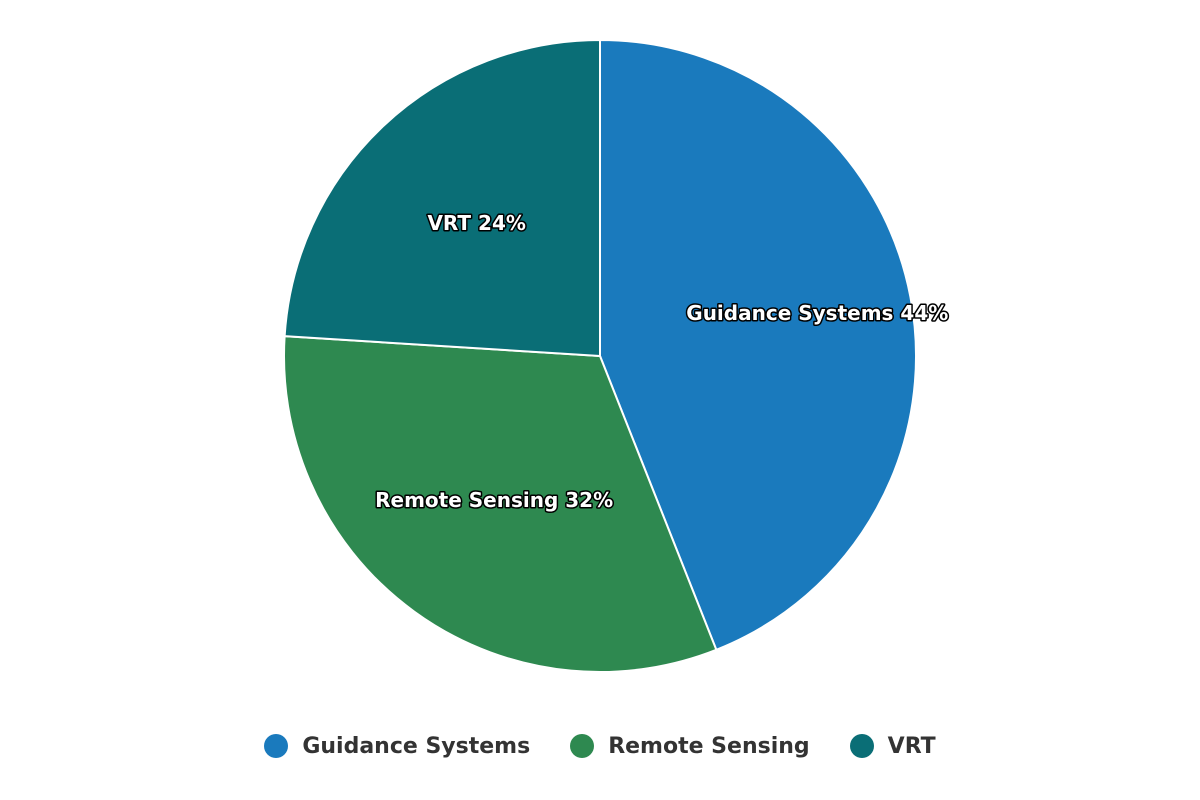  Describe the element at coordinates (817, 313) in the screenshot. I see `data-label-guidance-systems: Guidance Systems 44%` at that location.